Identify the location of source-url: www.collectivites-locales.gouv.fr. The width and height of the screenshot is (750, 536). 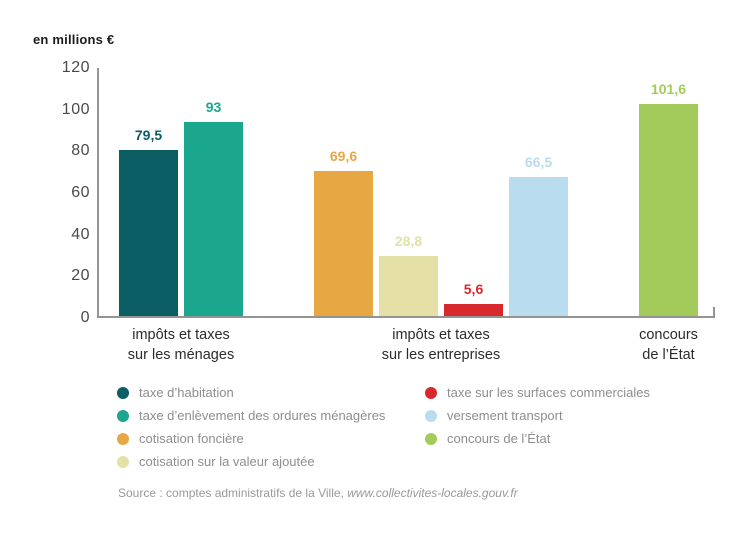
(432, 493).